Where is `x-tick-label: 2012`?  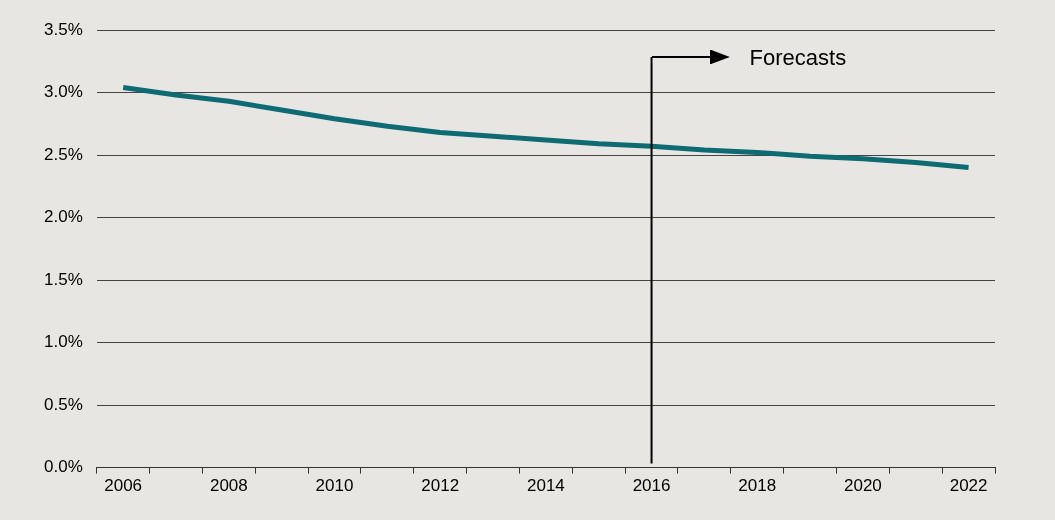 x-tick-label: 2012 is located at coordinates (440, 486).